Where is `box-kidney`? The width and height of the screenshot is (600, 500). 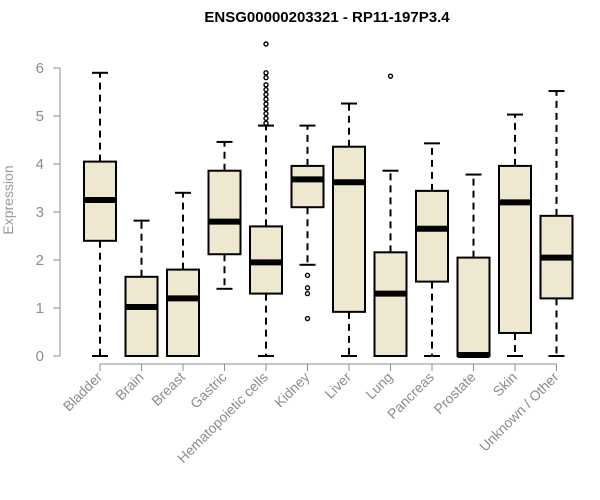
box-kidney is located at coordinates (307, 223).